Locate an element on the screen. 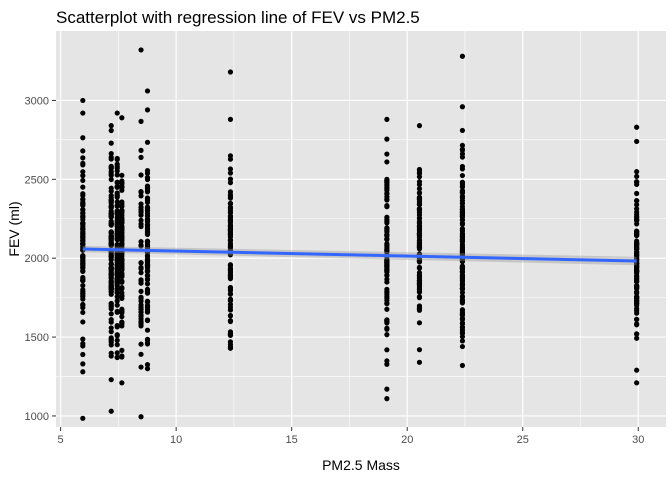  y-axis-title: FEV (ml) is located at coordinates (14, 228).